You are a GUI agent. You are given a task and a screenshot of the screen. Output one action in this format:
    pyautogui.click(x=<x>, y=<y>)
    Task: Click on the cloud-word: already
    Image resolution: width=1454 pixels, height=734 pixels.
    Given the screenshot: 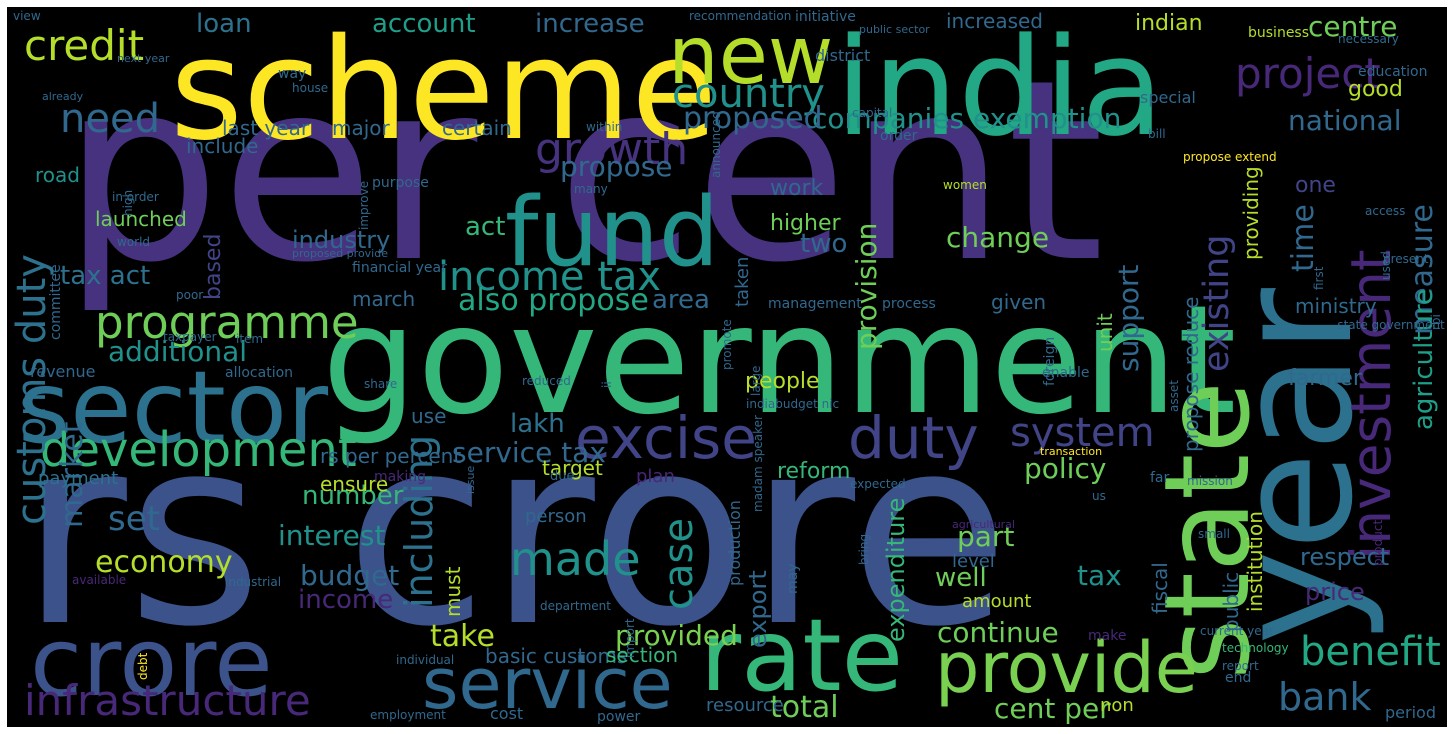 What is the action you would take?
    pyautogui.click(x=63, y=96)
    